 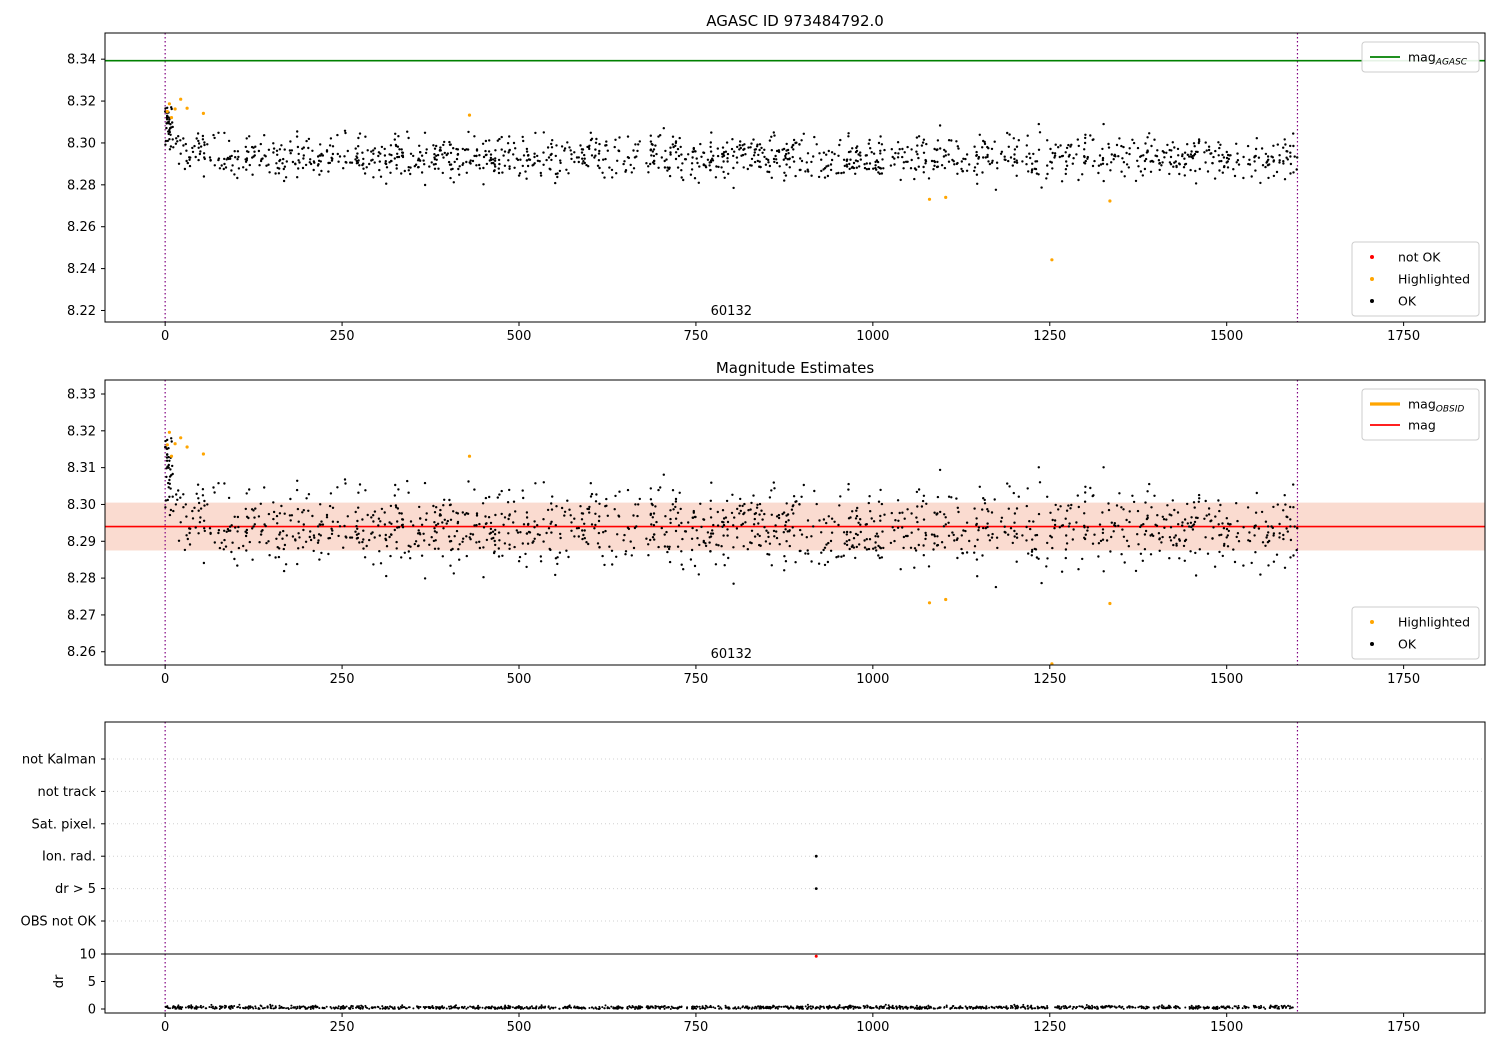 What do you see at coordinates (731, 513) in the screenshot?
I see `mag-estimates-ok-points` at bounding box center [731, 513].